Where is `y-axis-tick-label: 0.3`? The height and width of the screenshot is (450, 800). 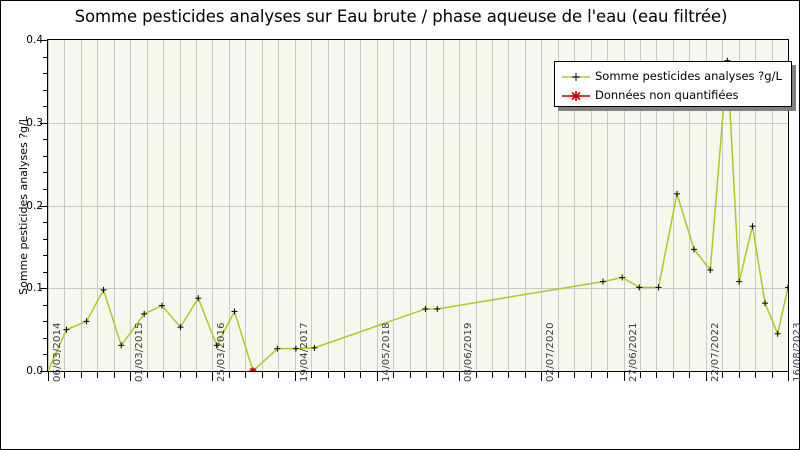
y-axis-tick-label: 0.3 is located at coordinates (34, 122).